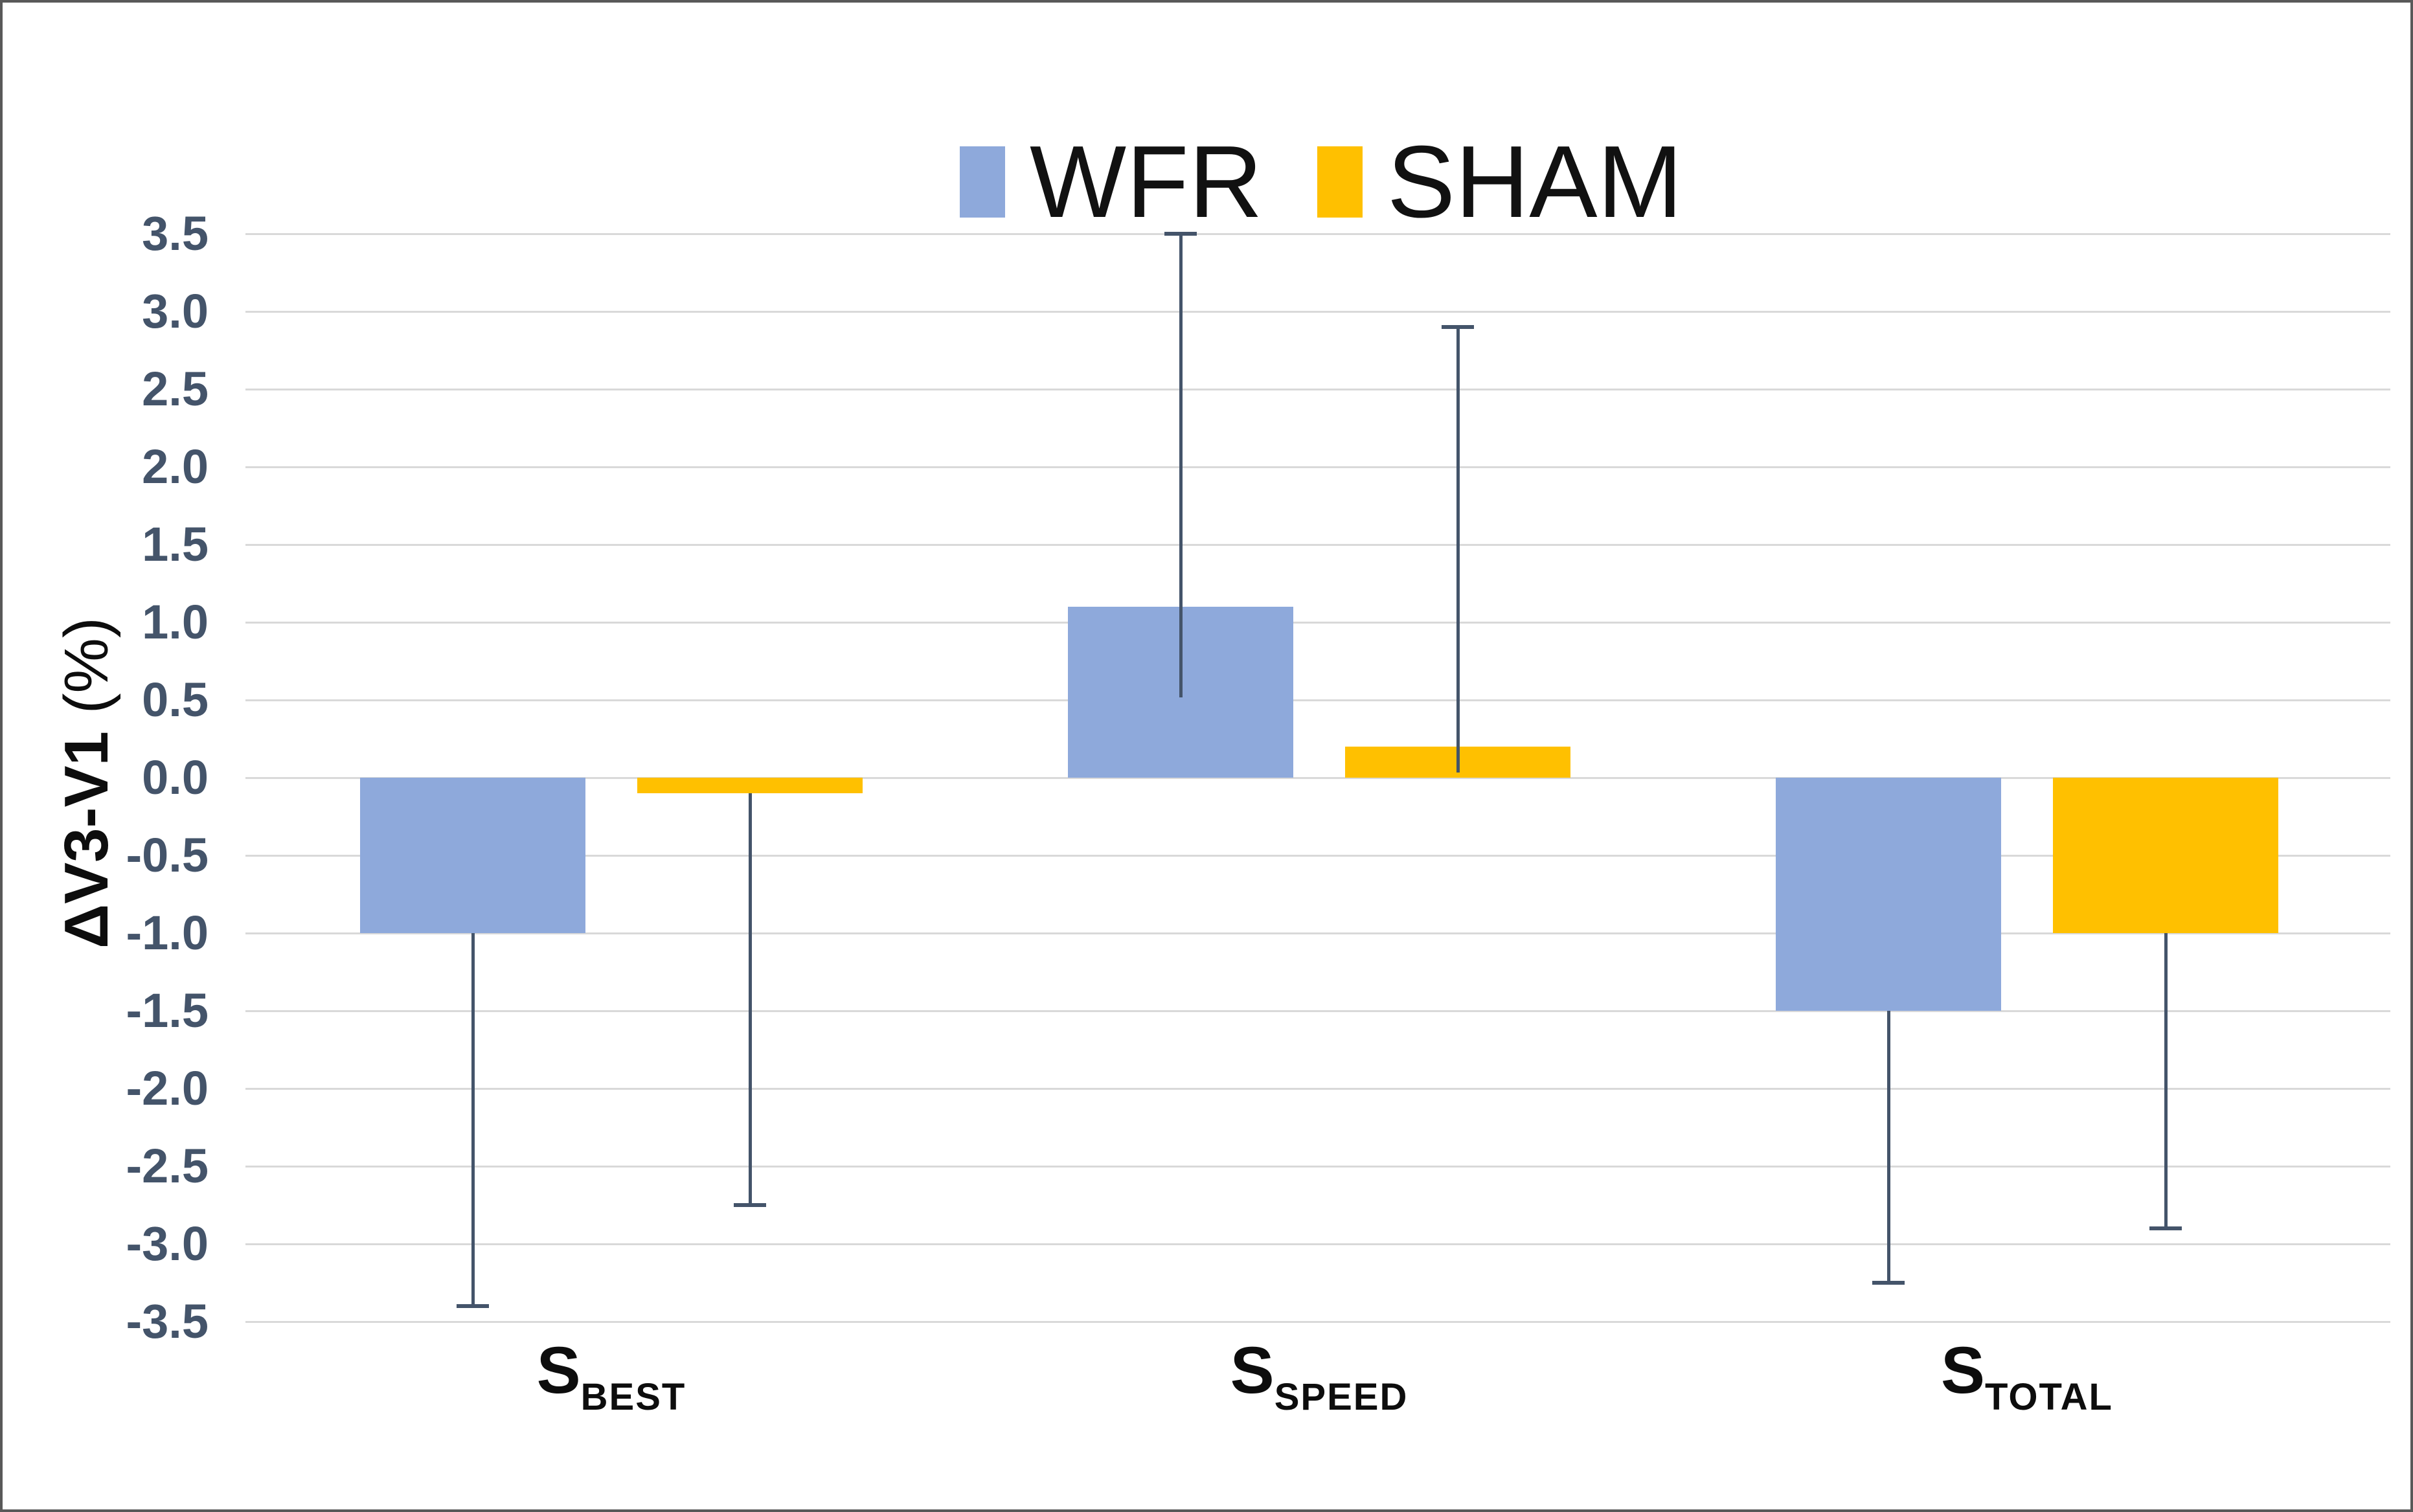 This screenshot has height=1512, width=2413. What do you see at coordinates (175, 622) in the screenshot?
I see `y-tick-label: 1.0` at bounding box center [175, 622].